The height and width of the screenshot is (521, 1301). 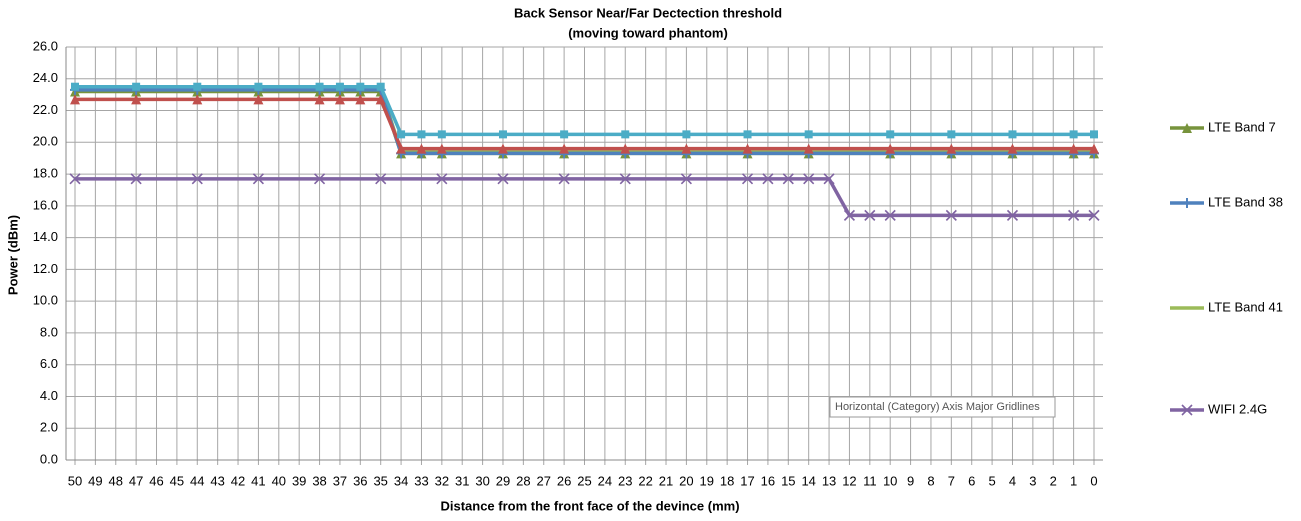 I want to click on x-tick-label: 49, so click(x=95, y=480).